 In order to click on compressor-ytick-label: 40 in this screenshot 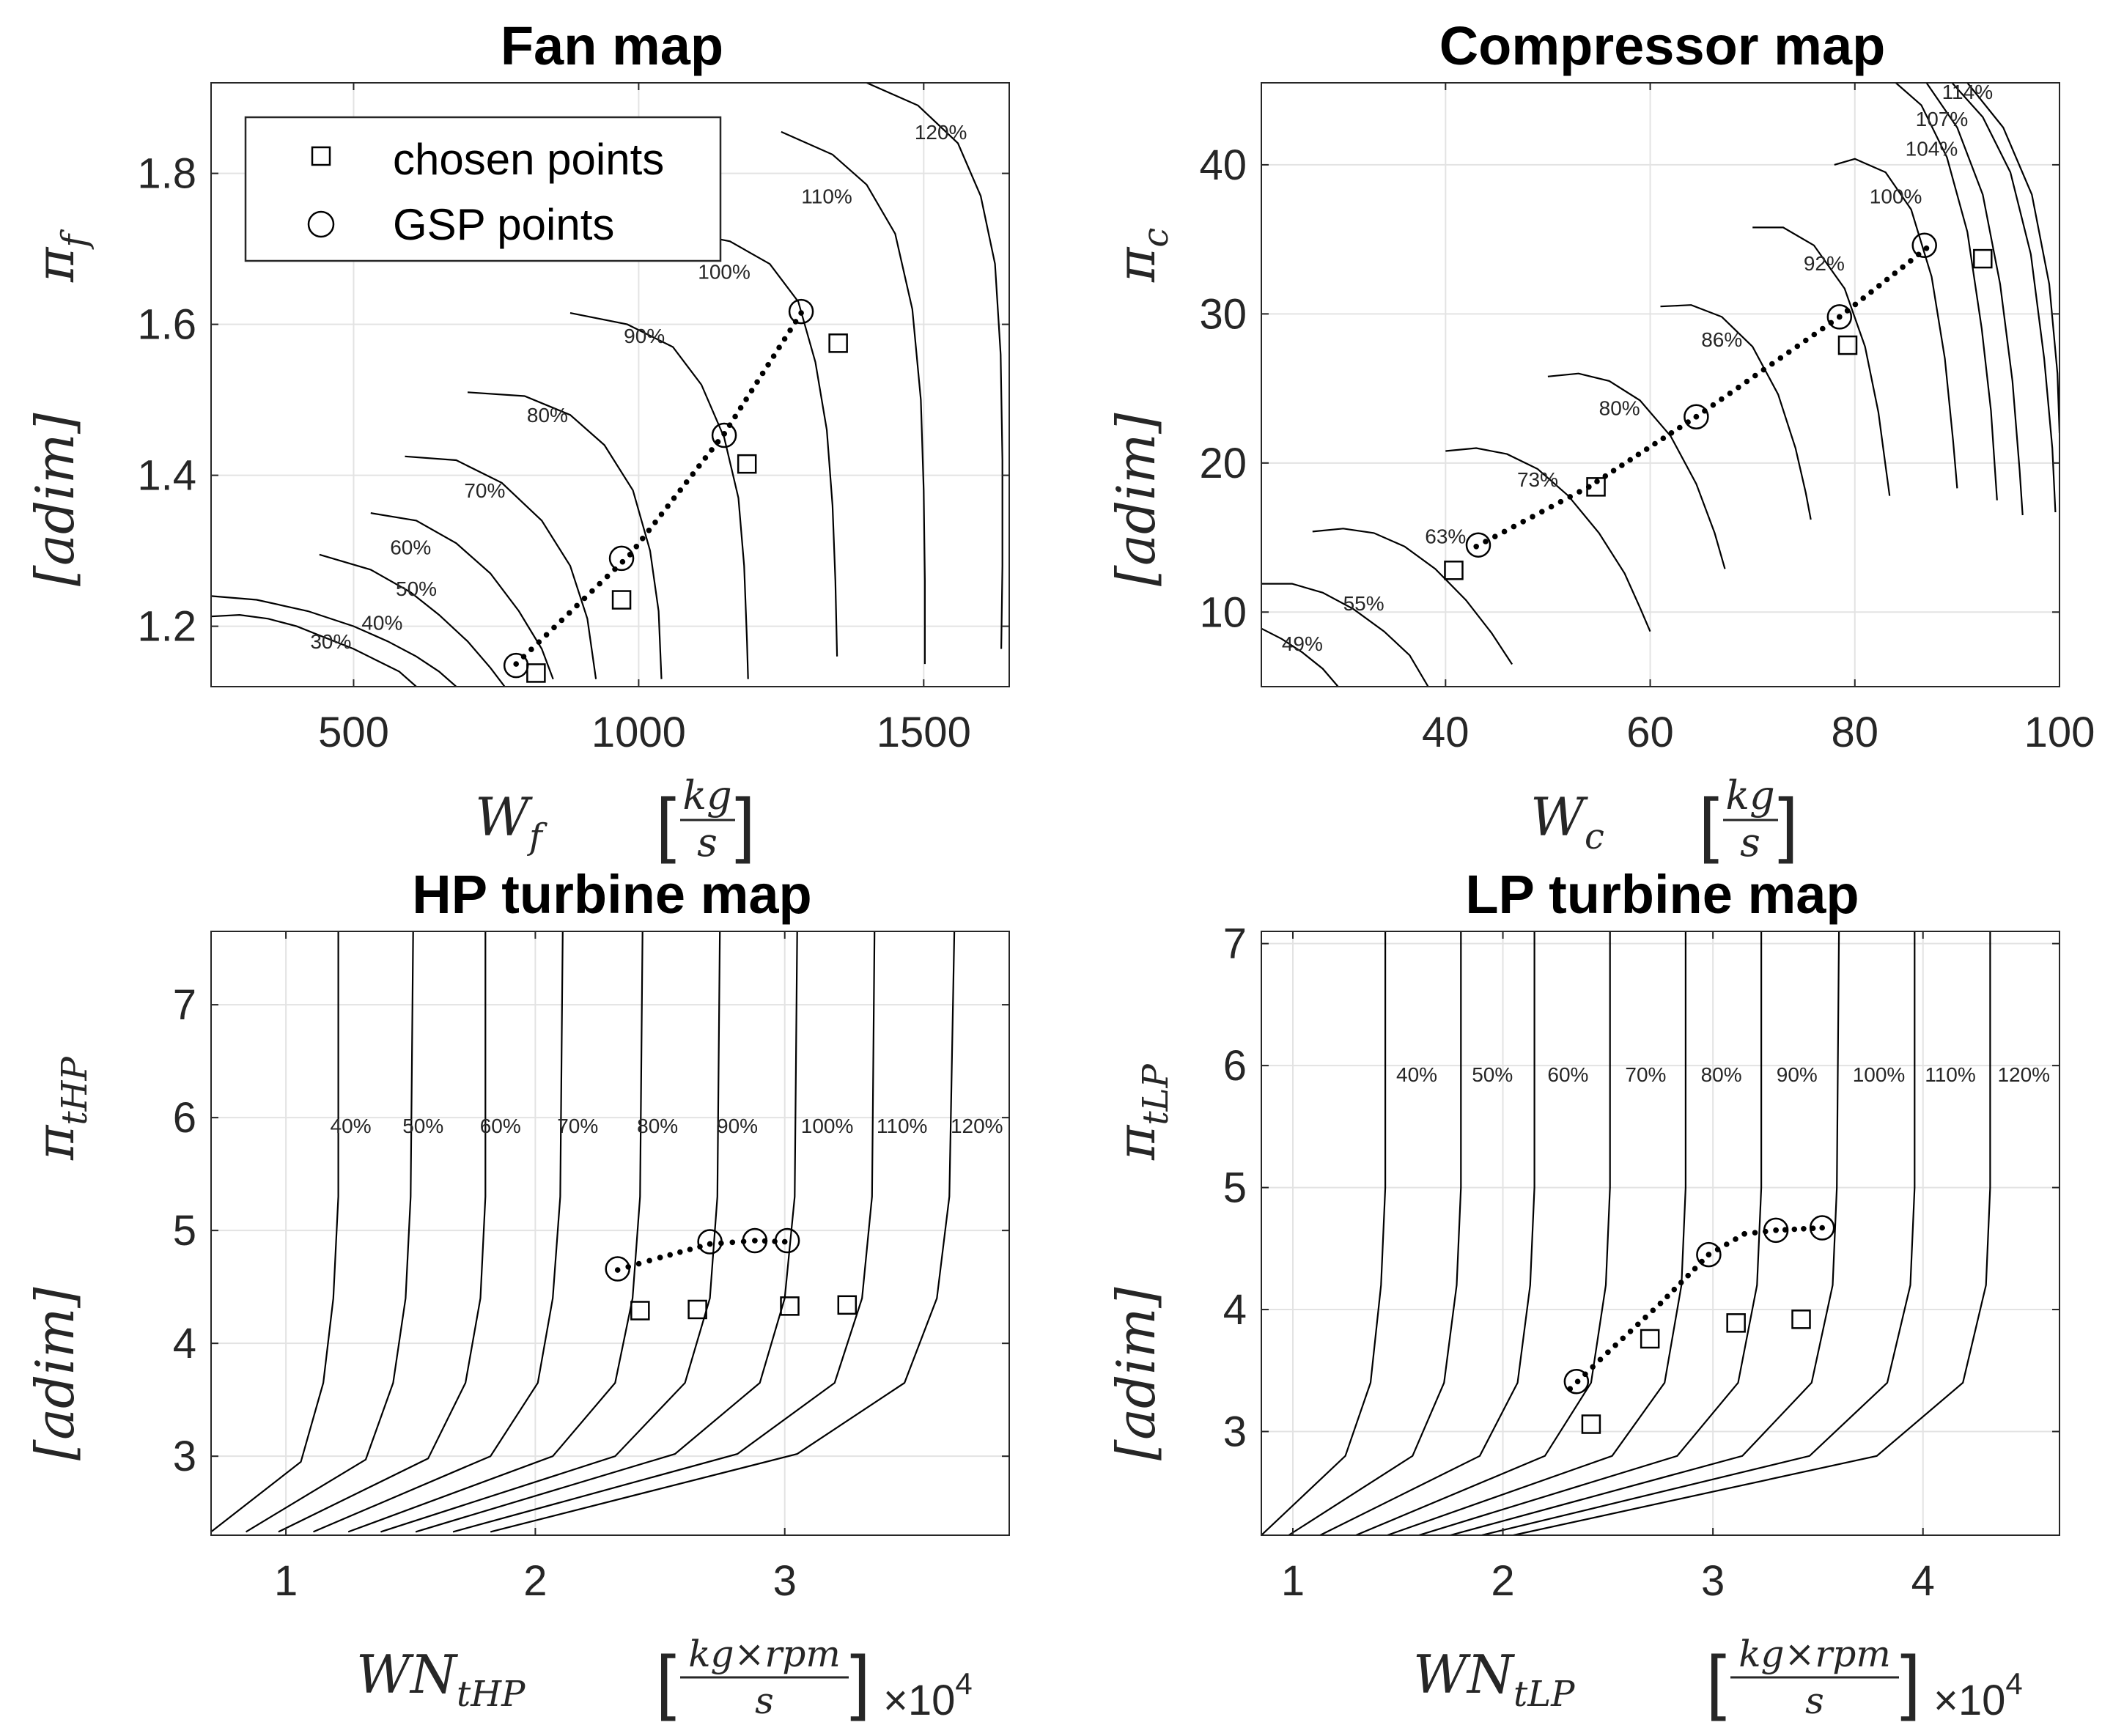, I will do `click(1223, 165)`.